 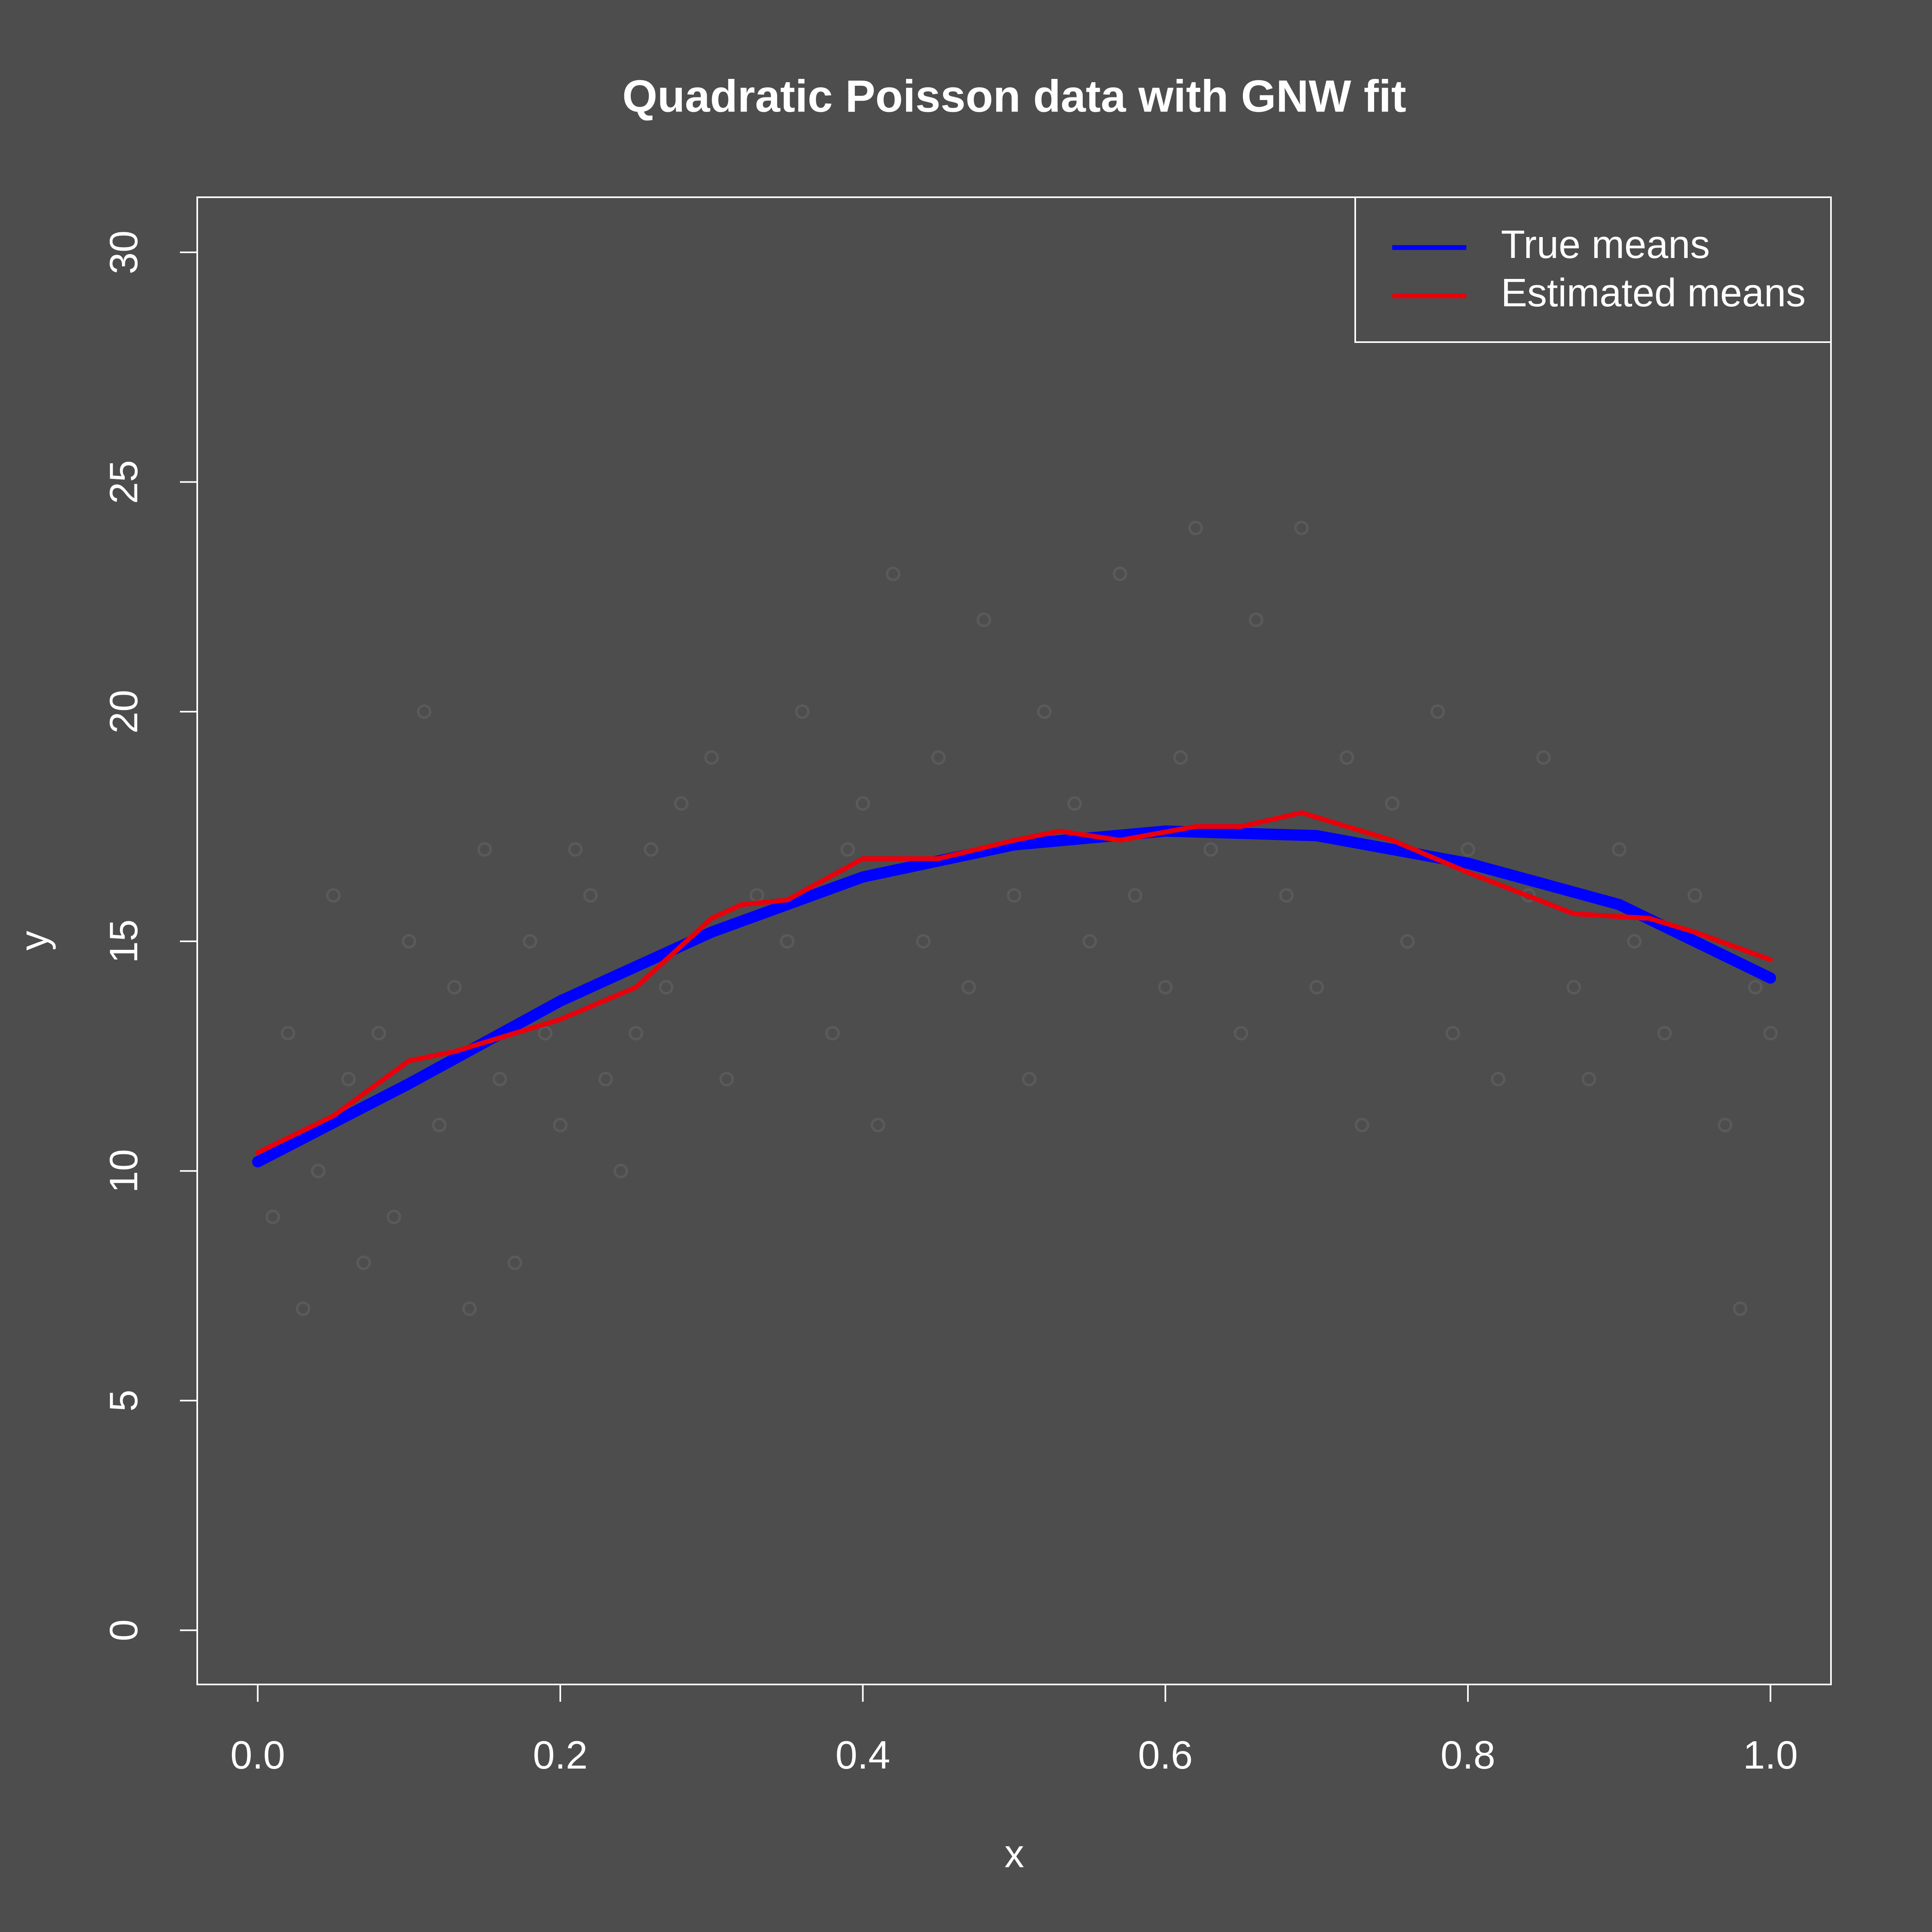 I want to click on x-tick-label: 0.8, so click(x=1468, y=1755).